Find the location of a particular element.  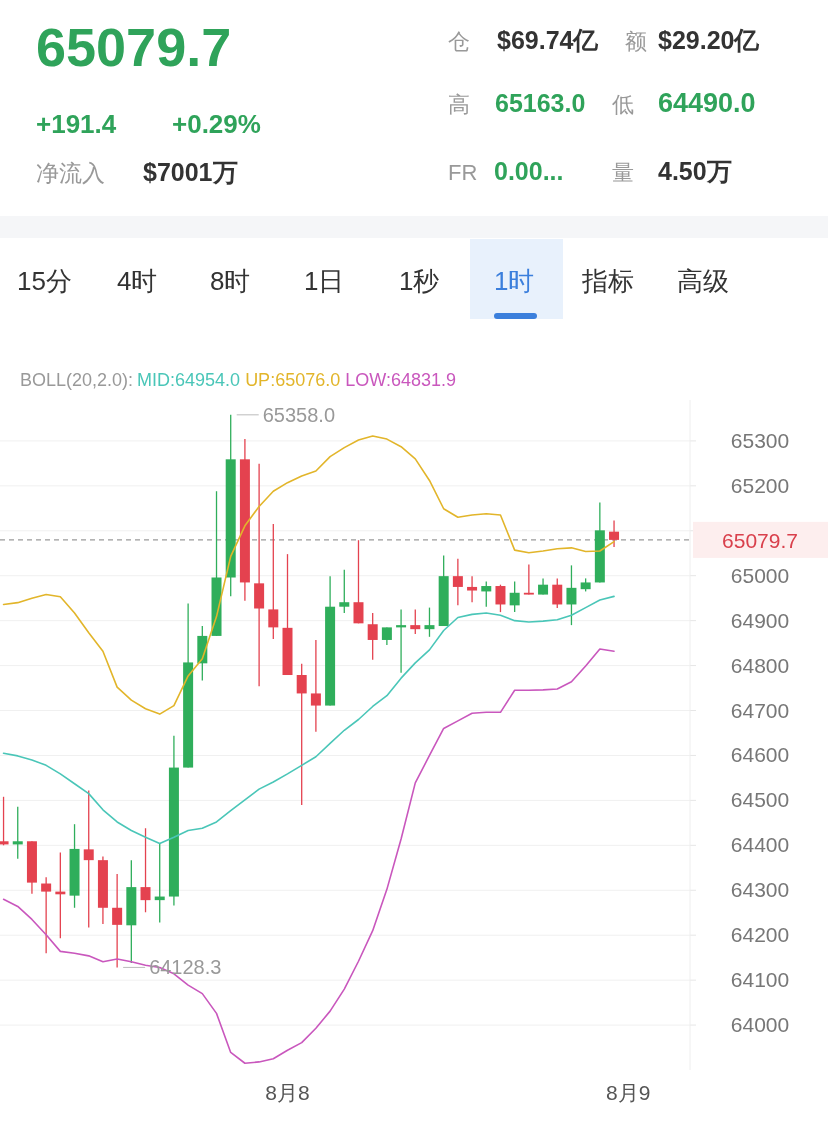

text: 仓 is located at coordinates (459, 41).